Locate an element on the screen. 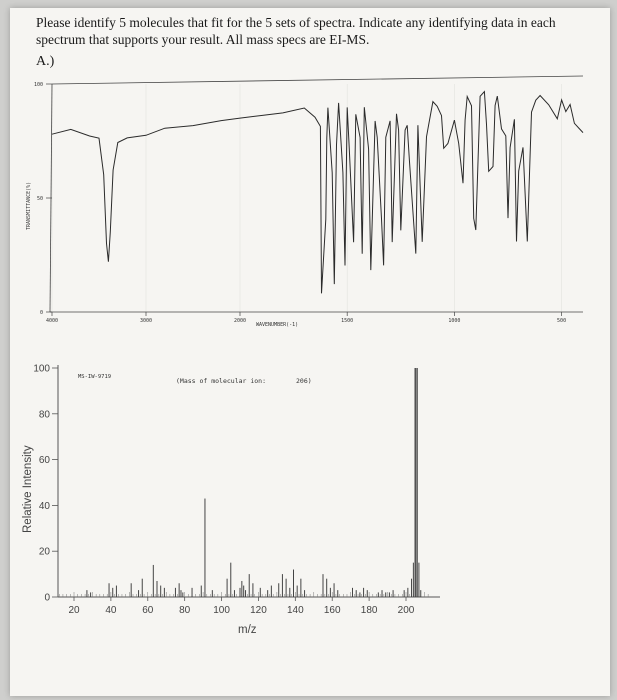 This screenshot has width=617, height=700. ms-x-tick-label: 160 is located at coordinates (332, 610).